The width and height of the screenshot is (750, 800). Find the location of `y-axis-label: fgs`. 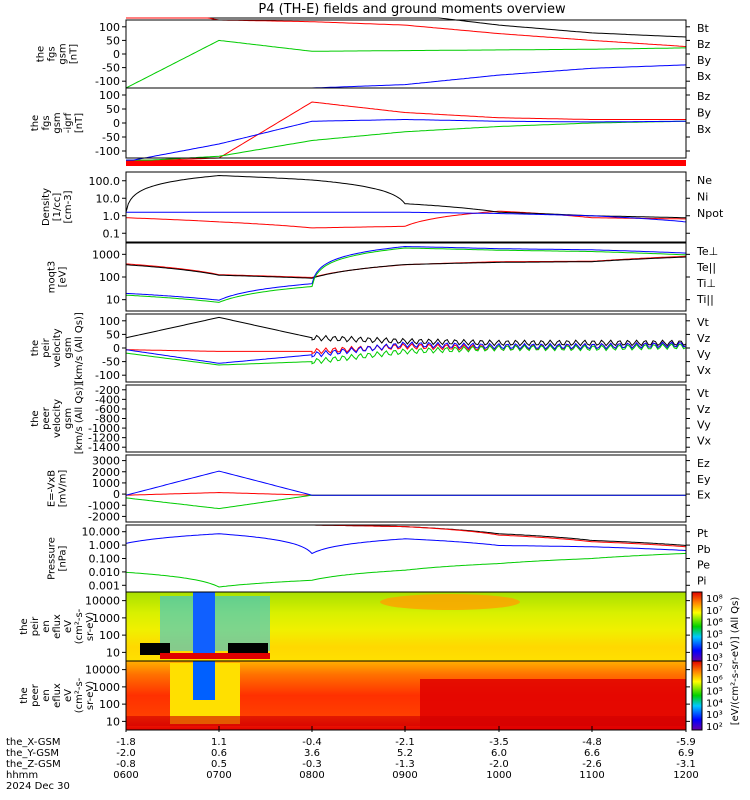

y-axis-label: fgs is located at coordinates (46, 122).